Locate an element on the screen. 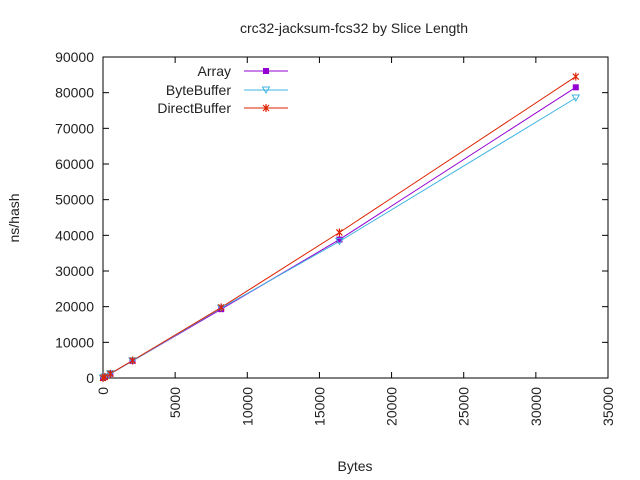 Image resolution: width=640 pixels, height=480 pixels. legend-label-bytebuffer: ByteBuffer is located at coordinates (198, 90).